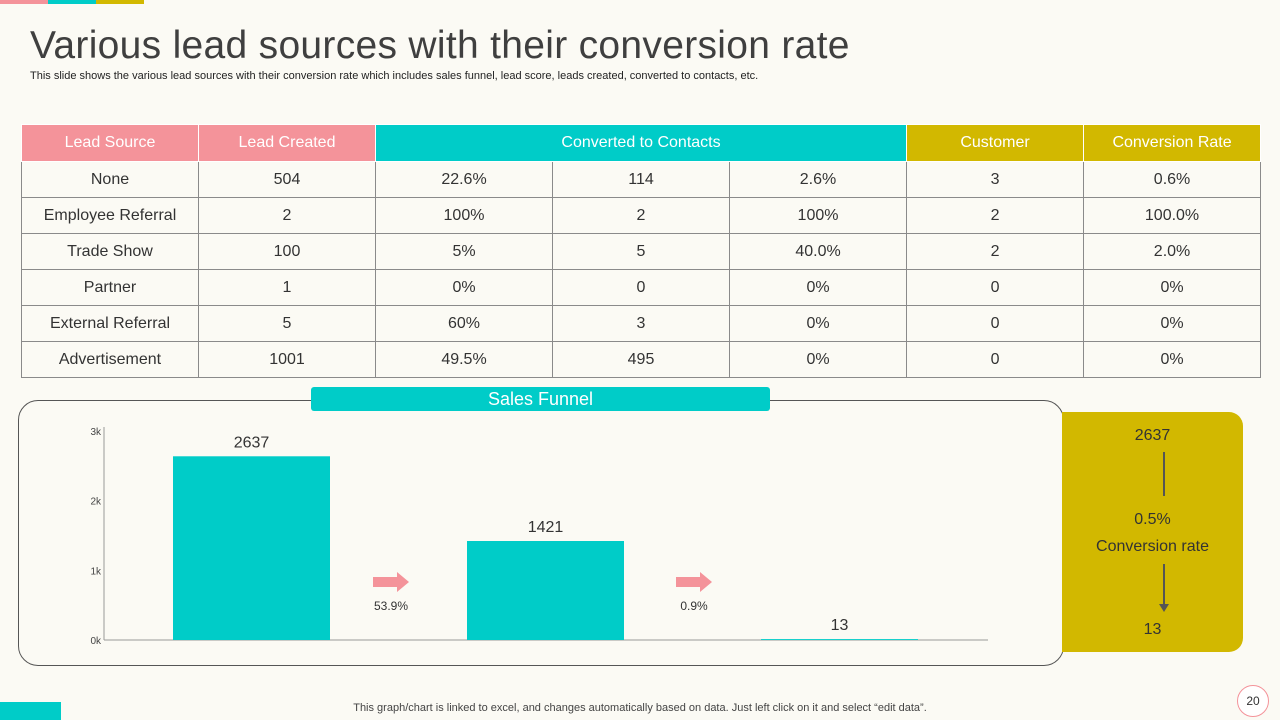  Describe the element at coordinates (1152, 519) in the screenshot. I see `summary-rate-value: 0.5%` at that location.